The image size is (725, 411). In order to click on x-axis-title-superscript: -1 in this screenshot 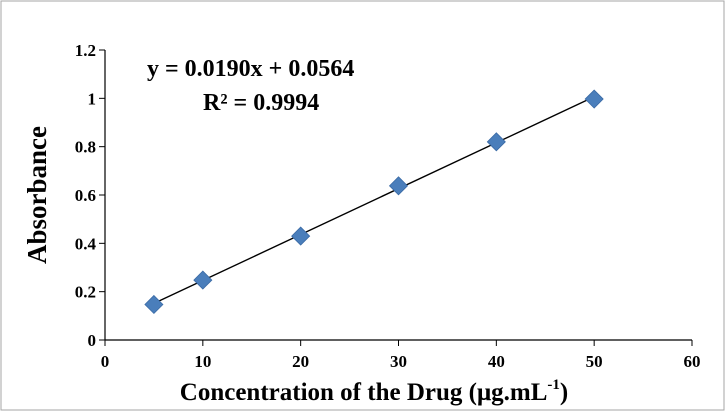, I will do `click(553, 385)`.